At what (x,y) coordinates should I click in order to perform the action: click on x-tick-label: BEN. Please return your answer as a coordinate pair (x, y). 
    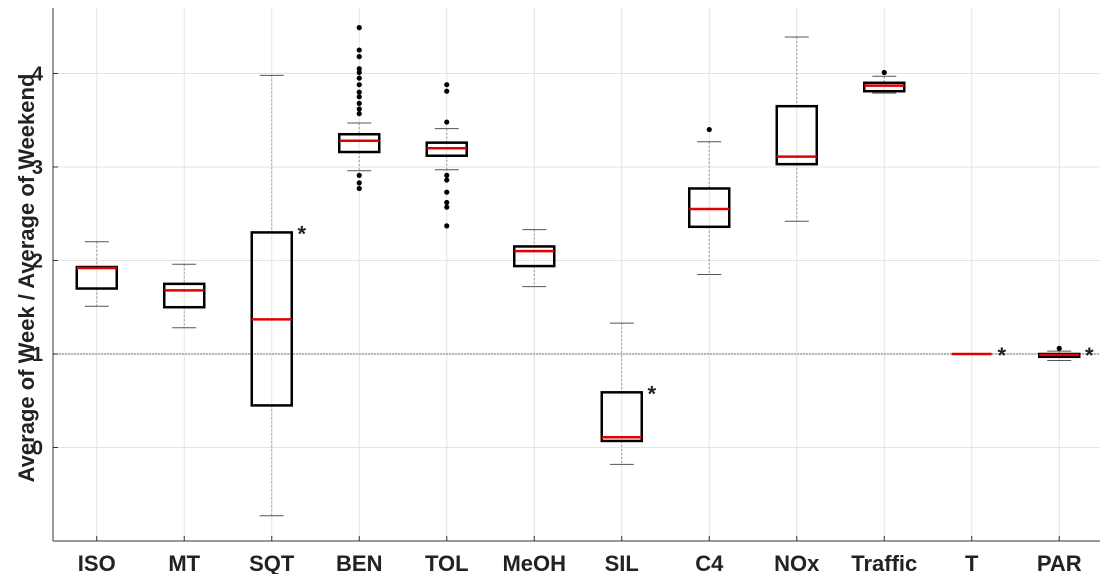
    Looking at the image, I should click on (359, 562).